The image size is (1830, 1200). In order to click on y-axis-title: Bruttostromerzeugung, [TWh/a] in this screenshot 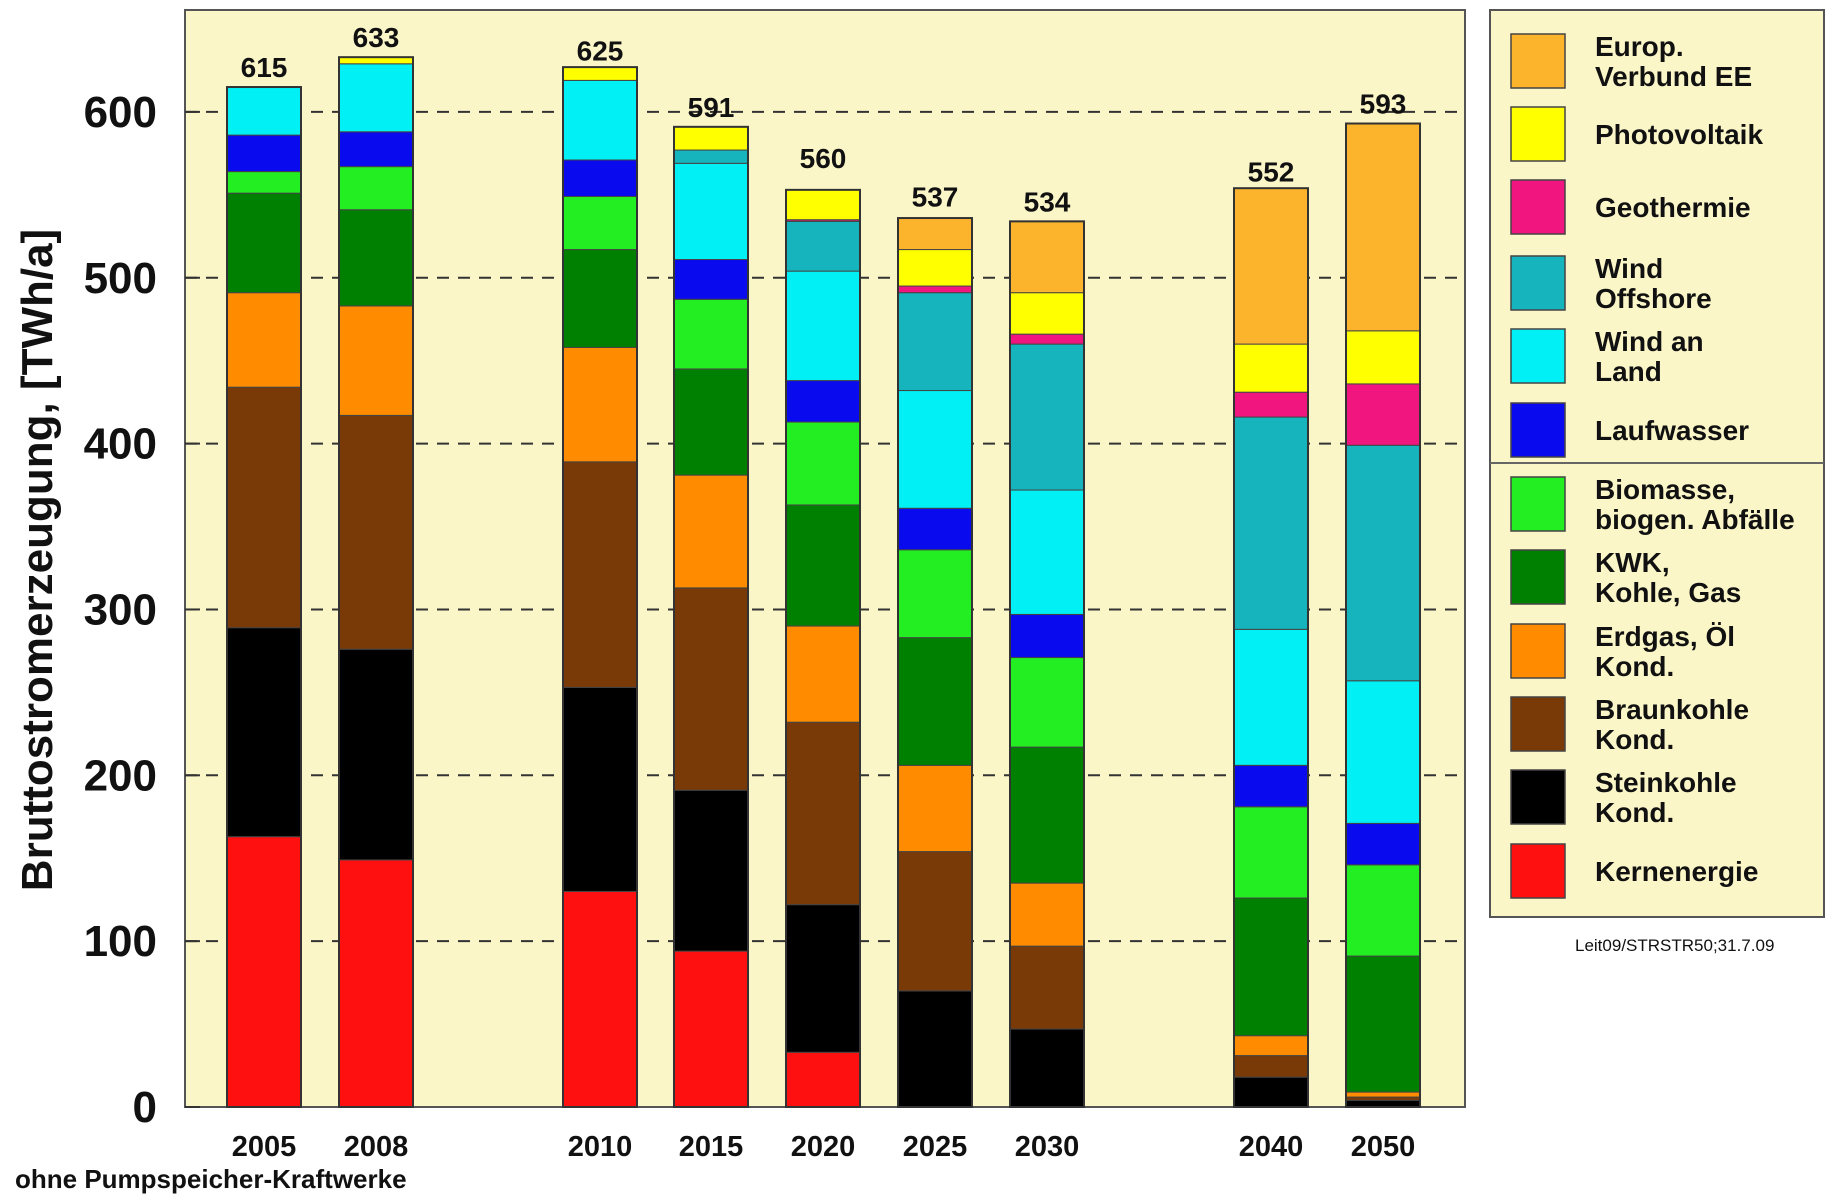, I will do `click(37, 560)`.